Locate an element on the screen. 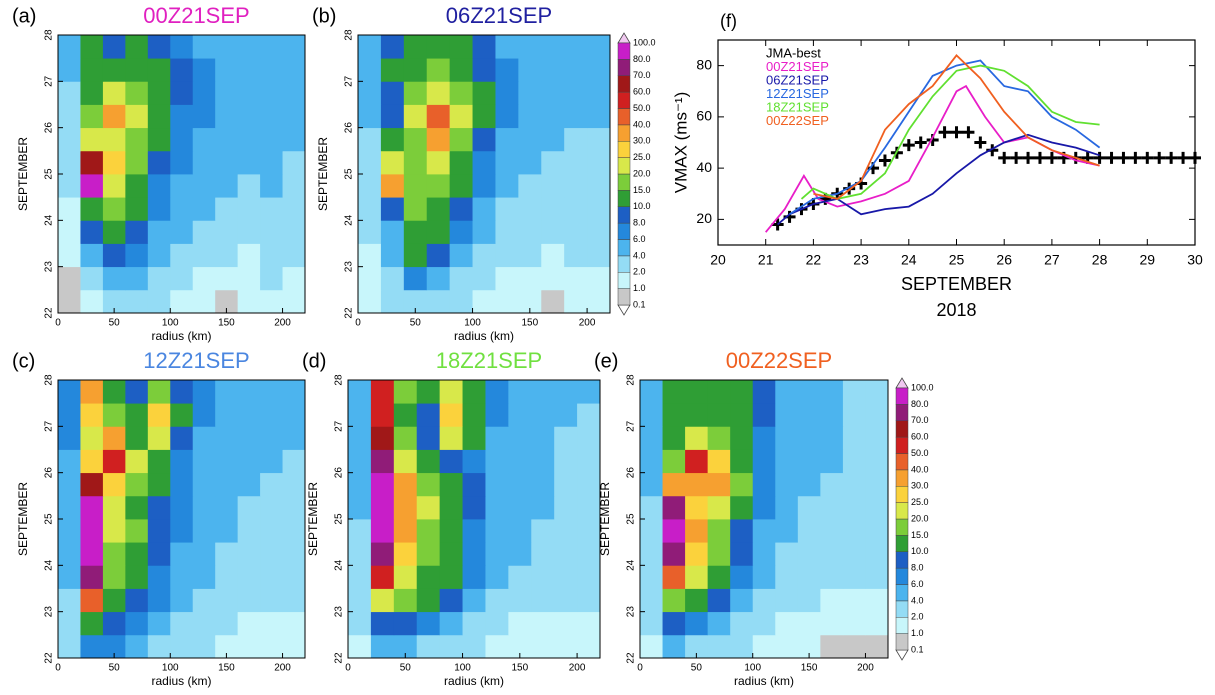  y-axis-label: SEPTEMBER is located at coordinates (23, 519).